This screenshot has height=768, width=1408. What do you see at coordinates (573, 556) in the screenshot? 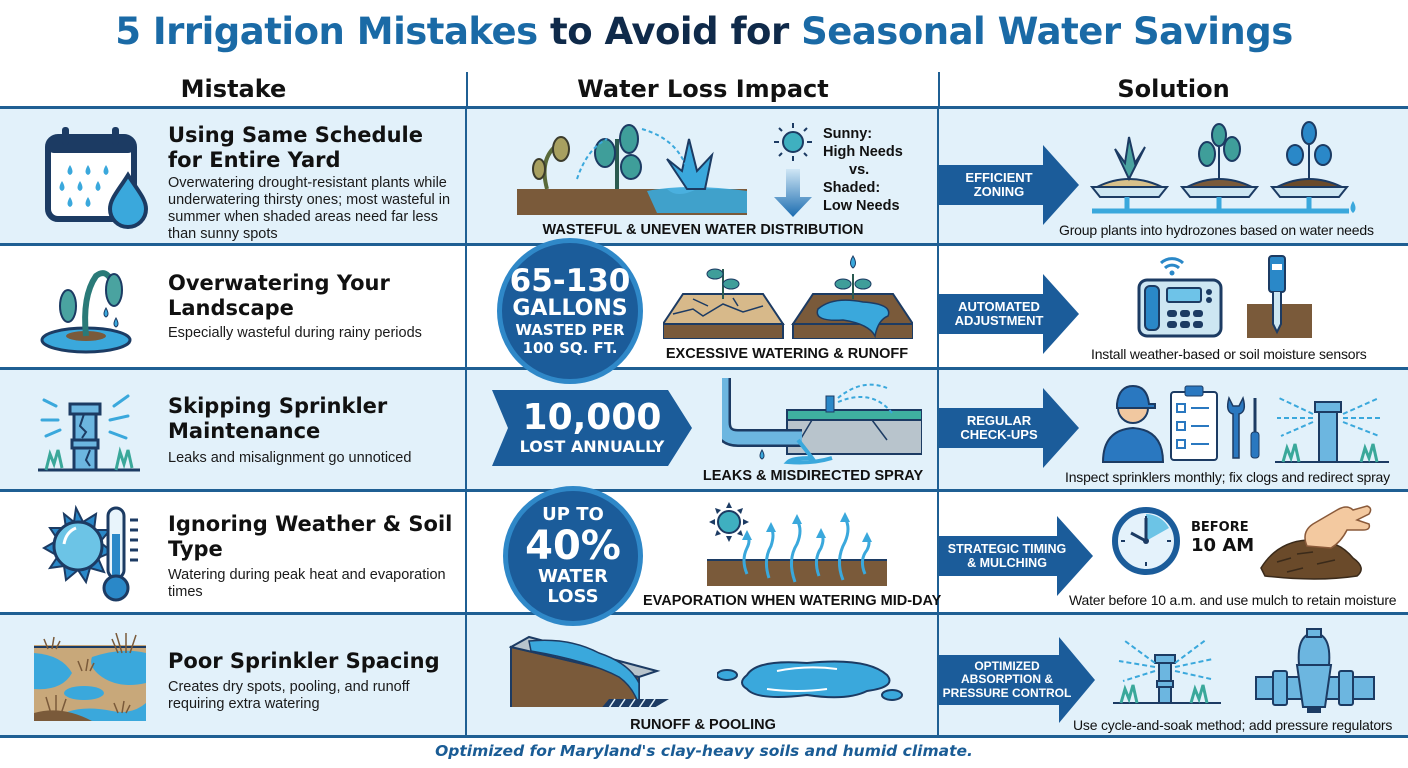
I see `stat-badge-water-loss: UP TO 40% WATER LOSS` at bounding box center [573, 556].